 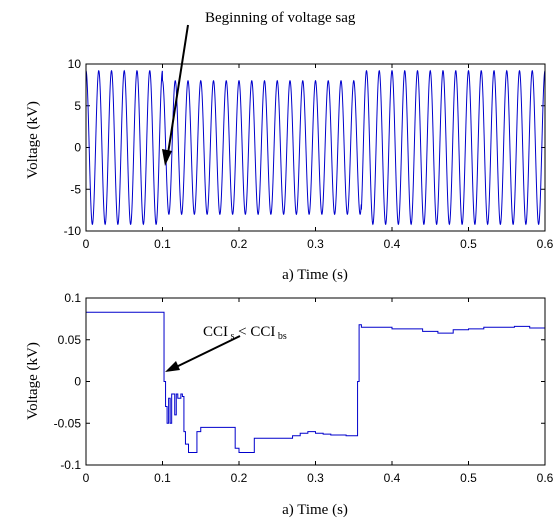 What do you see at coordinates (77, 148) in the screenshot?
I see `top-y-tick-label: 0` at bounding box center [77, 148].